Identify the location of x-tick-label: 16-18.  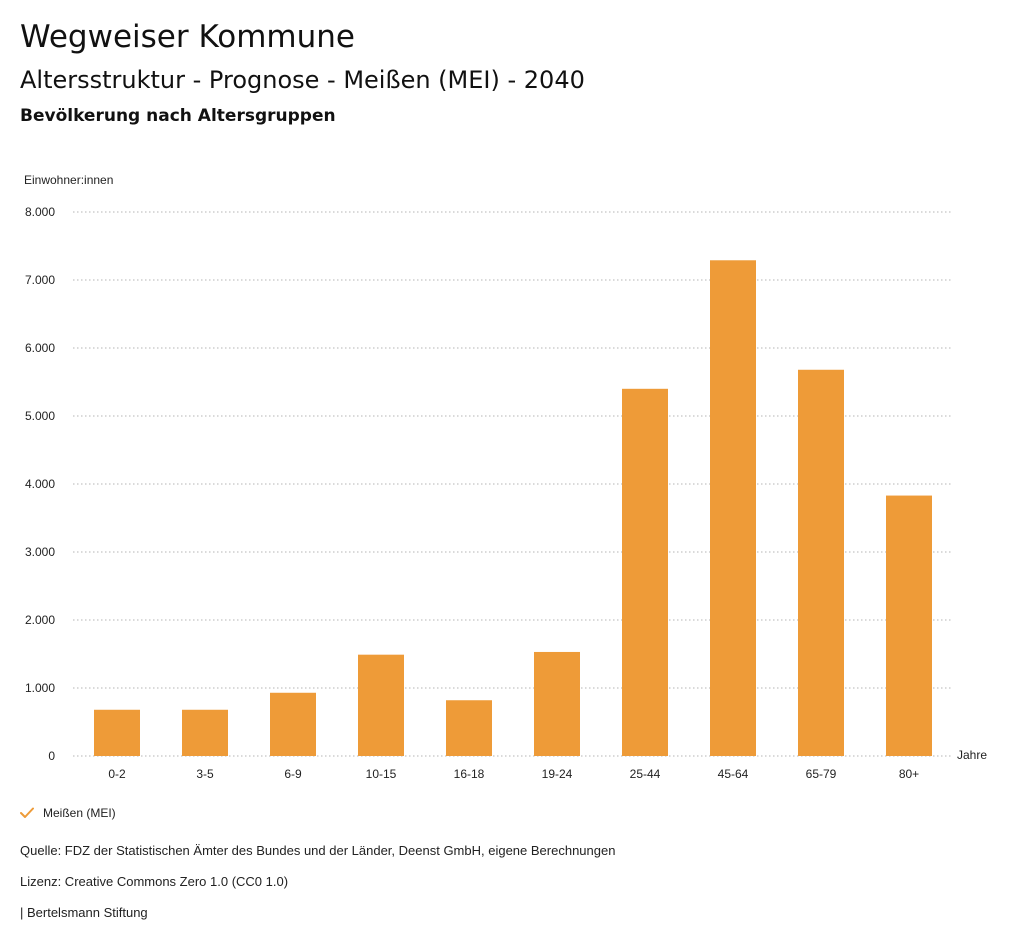
(469, 774).